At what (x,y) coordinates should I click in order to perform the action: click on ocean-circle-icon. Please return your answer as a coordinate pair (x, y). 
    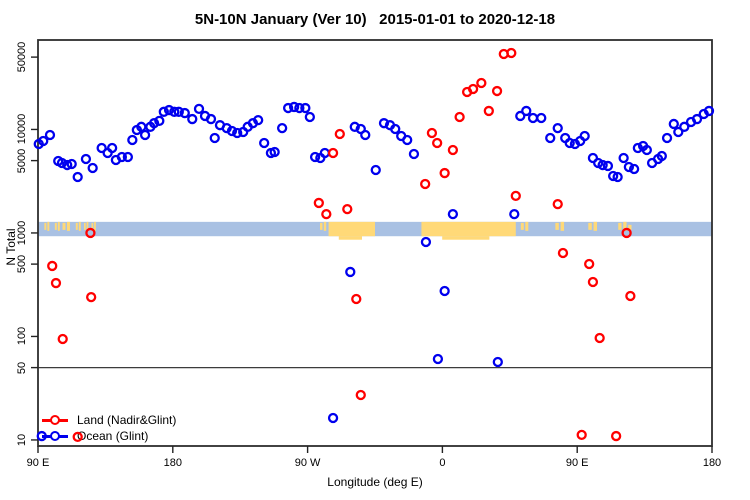
    Looking at the image, I should click on (55, 436).